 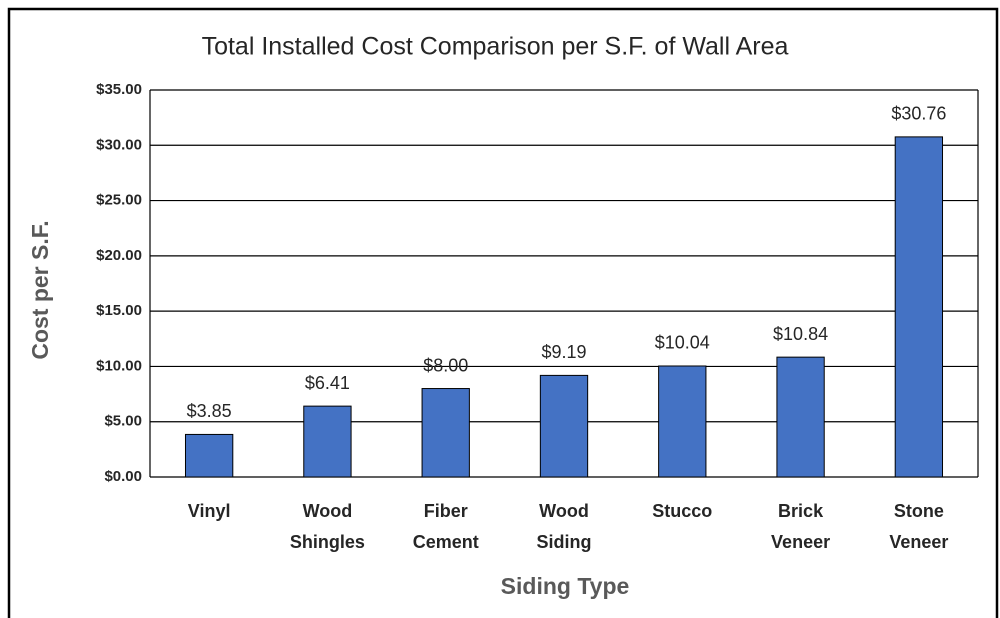 I want to click on y-tick-label: $20.00, so click(x=119, y=255).